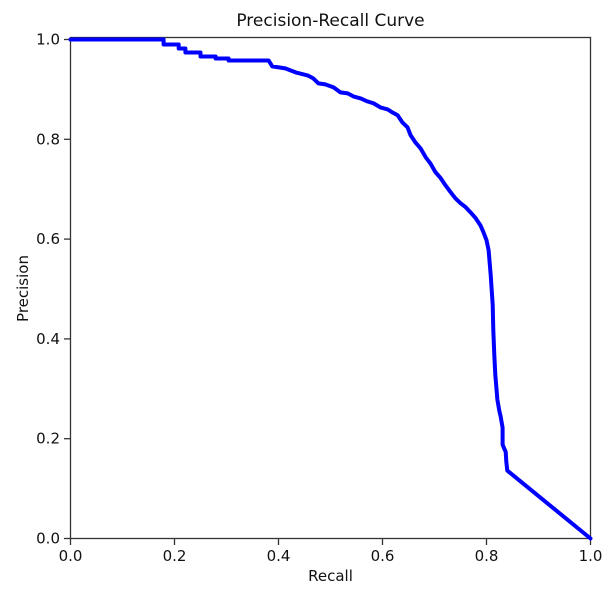  What do you see at coordinates (591, 556) in the screenshot?
I see `x-tick-label: 1.0` at bounding box center [591, 556].